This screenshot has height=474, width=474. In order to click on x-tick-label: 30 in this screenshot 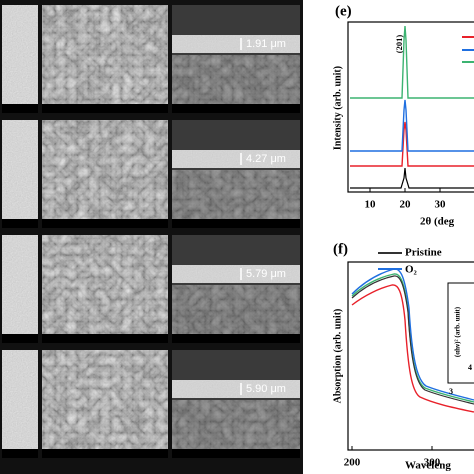, I will do `click(441, 205)`.